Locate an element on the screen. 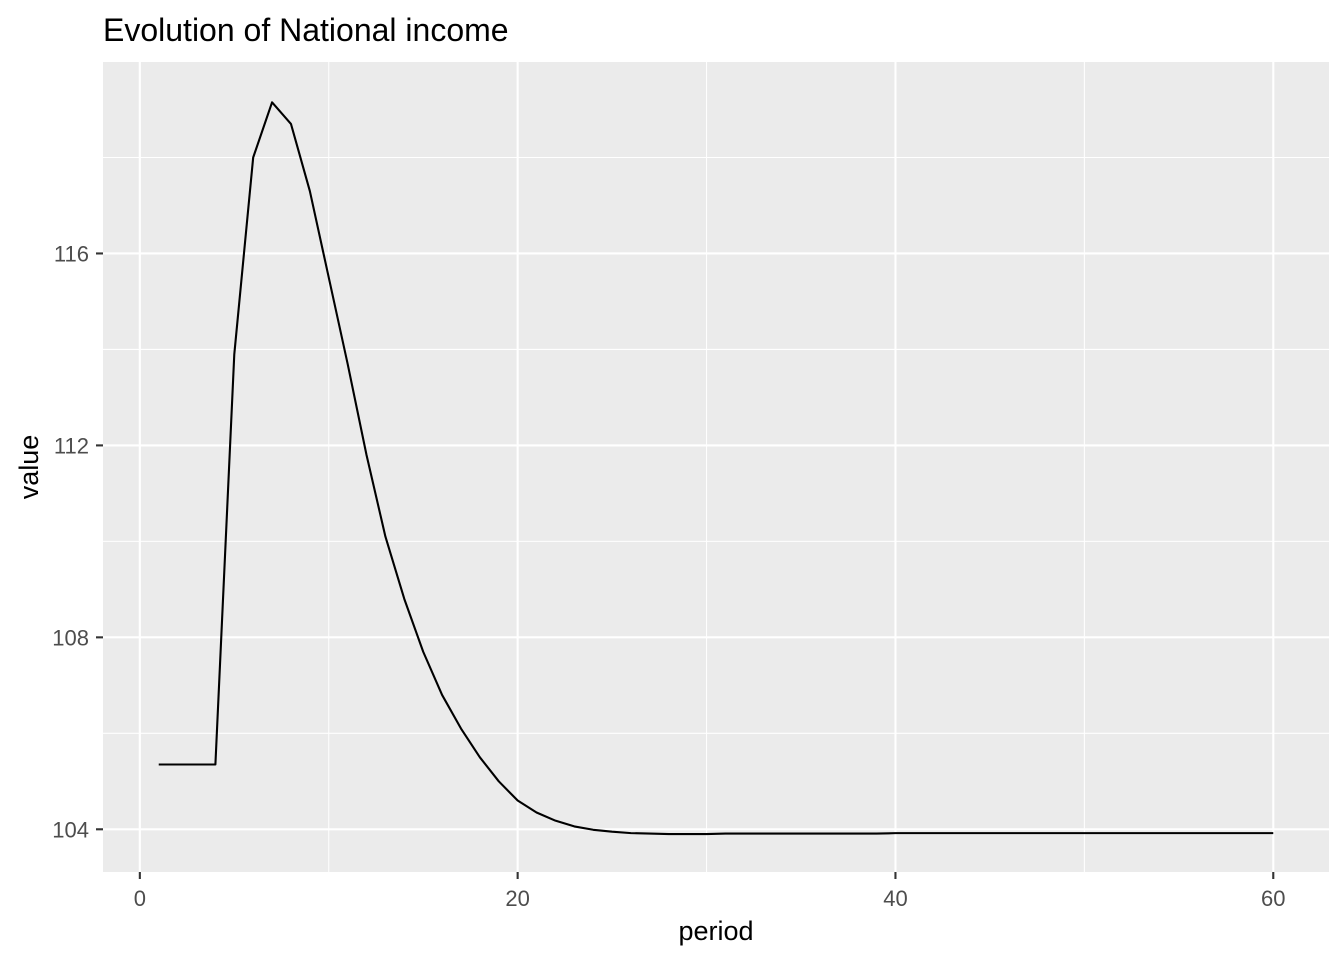 This screenshot has height=960, width=1344. x-tick-label: 0 is located at coordinates (140, 898).